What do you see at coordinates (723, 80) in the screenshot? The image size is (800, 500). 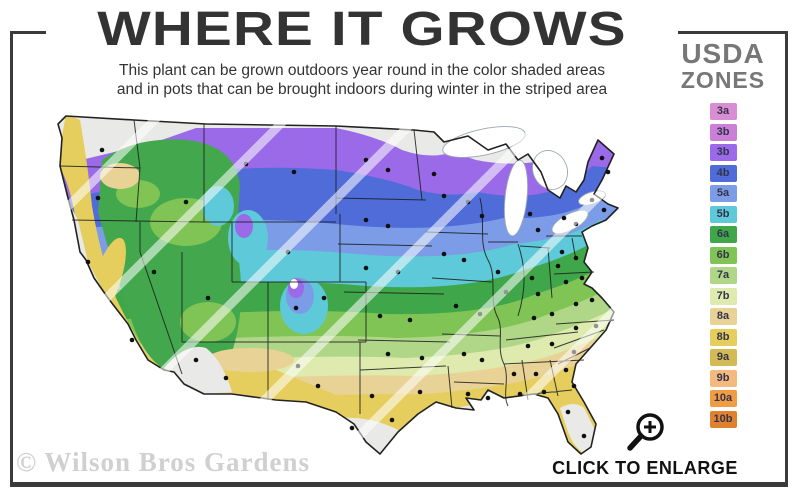 I see `legend-title-zones: ZONES` at bounding box center [723, 80].